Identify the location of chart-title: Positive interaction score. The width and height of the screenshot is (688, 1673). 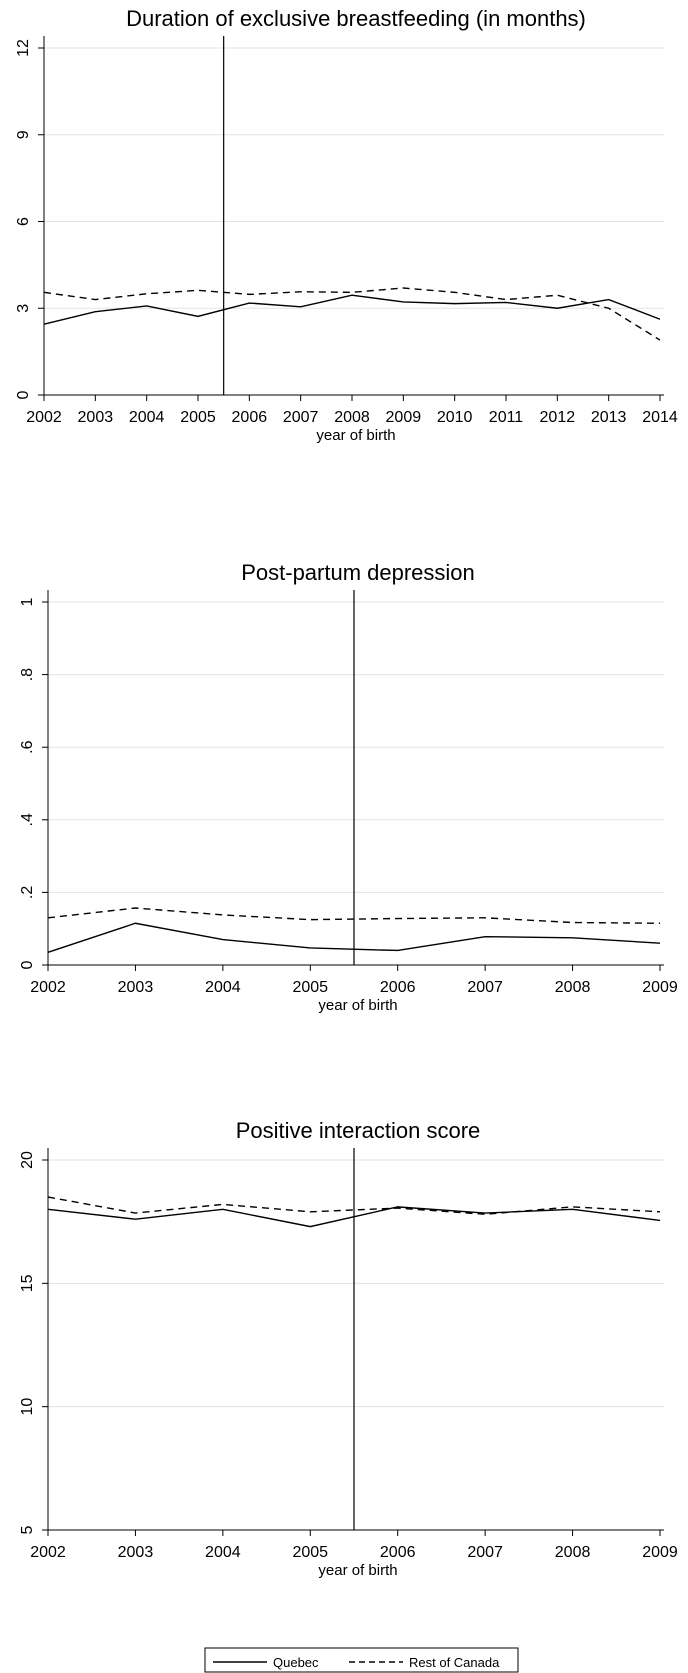
(358, 1130).